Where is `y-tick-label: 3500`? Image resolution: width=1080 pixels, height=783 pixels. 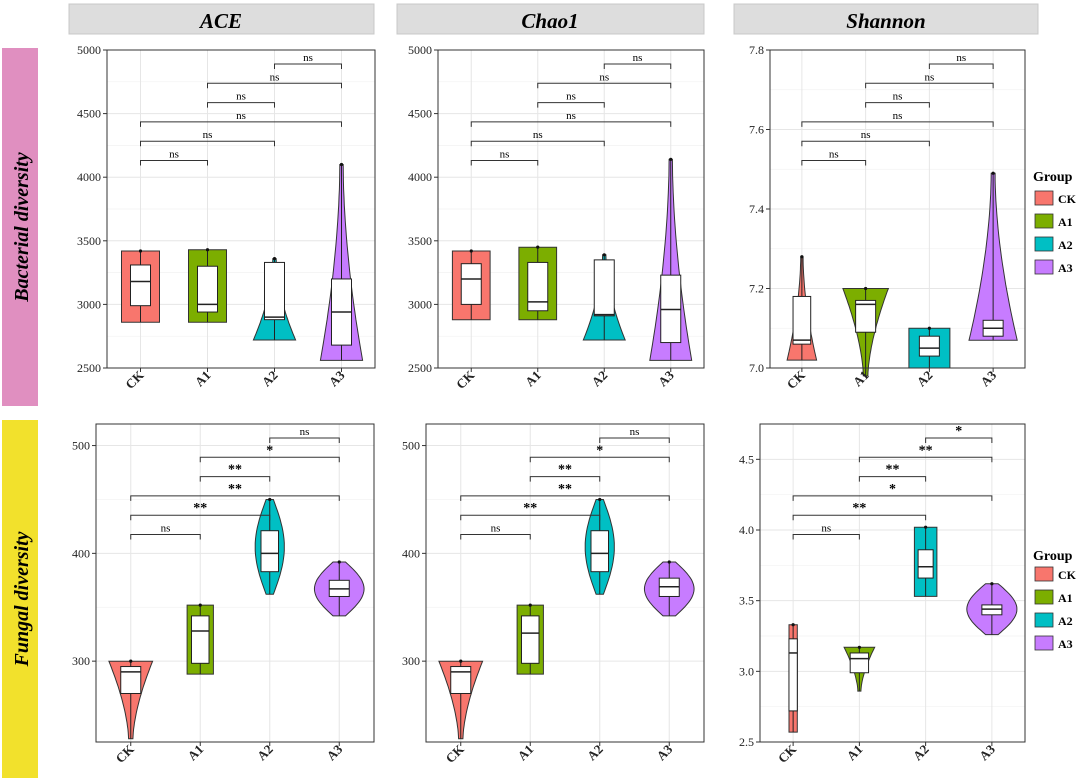
y-tick-label: 3500 is located at coordinates (89, 241).